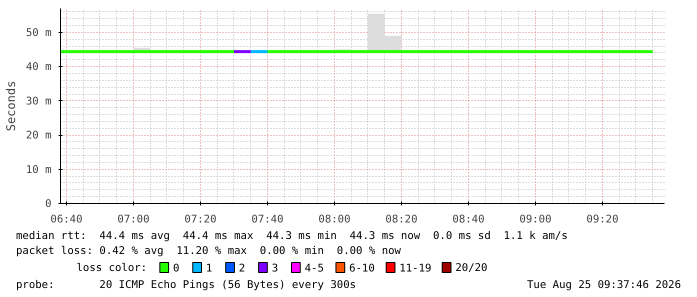 The height and width of the screenshot is (297, 697). I want to click on text: median rtt: 44.4 ms avg 44.4 ms max 44.3 ms min 44.3 ms now 0.0 ms sd 1.1 k am/s, so click(292, 235).